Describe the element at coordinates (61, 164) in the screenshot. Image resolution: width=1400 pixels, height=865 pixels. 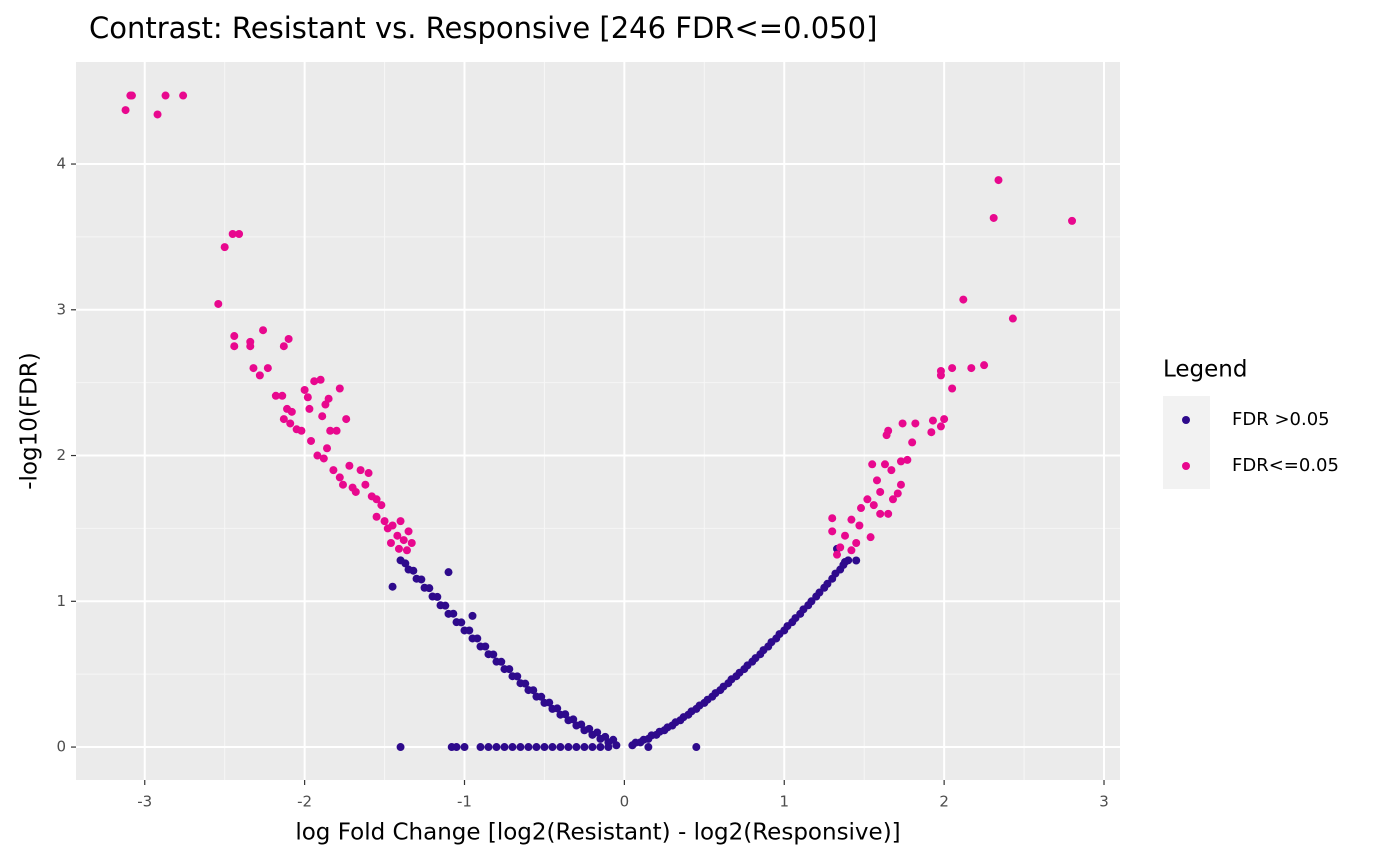
I see `y-tick-label: 4` at that location.